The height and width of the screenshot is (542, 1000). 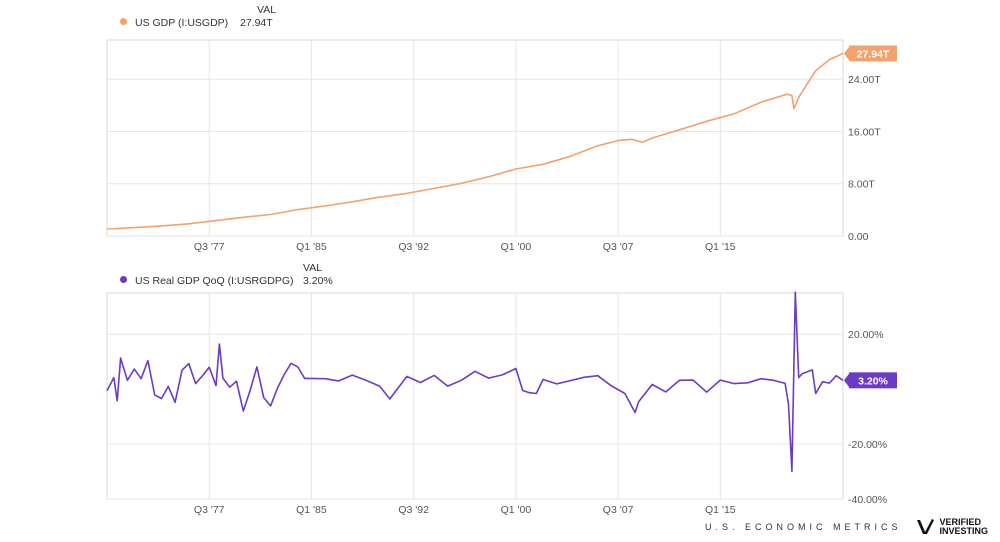 I want to click on verified-investing-logo-icon, so click(x=926, y=526).